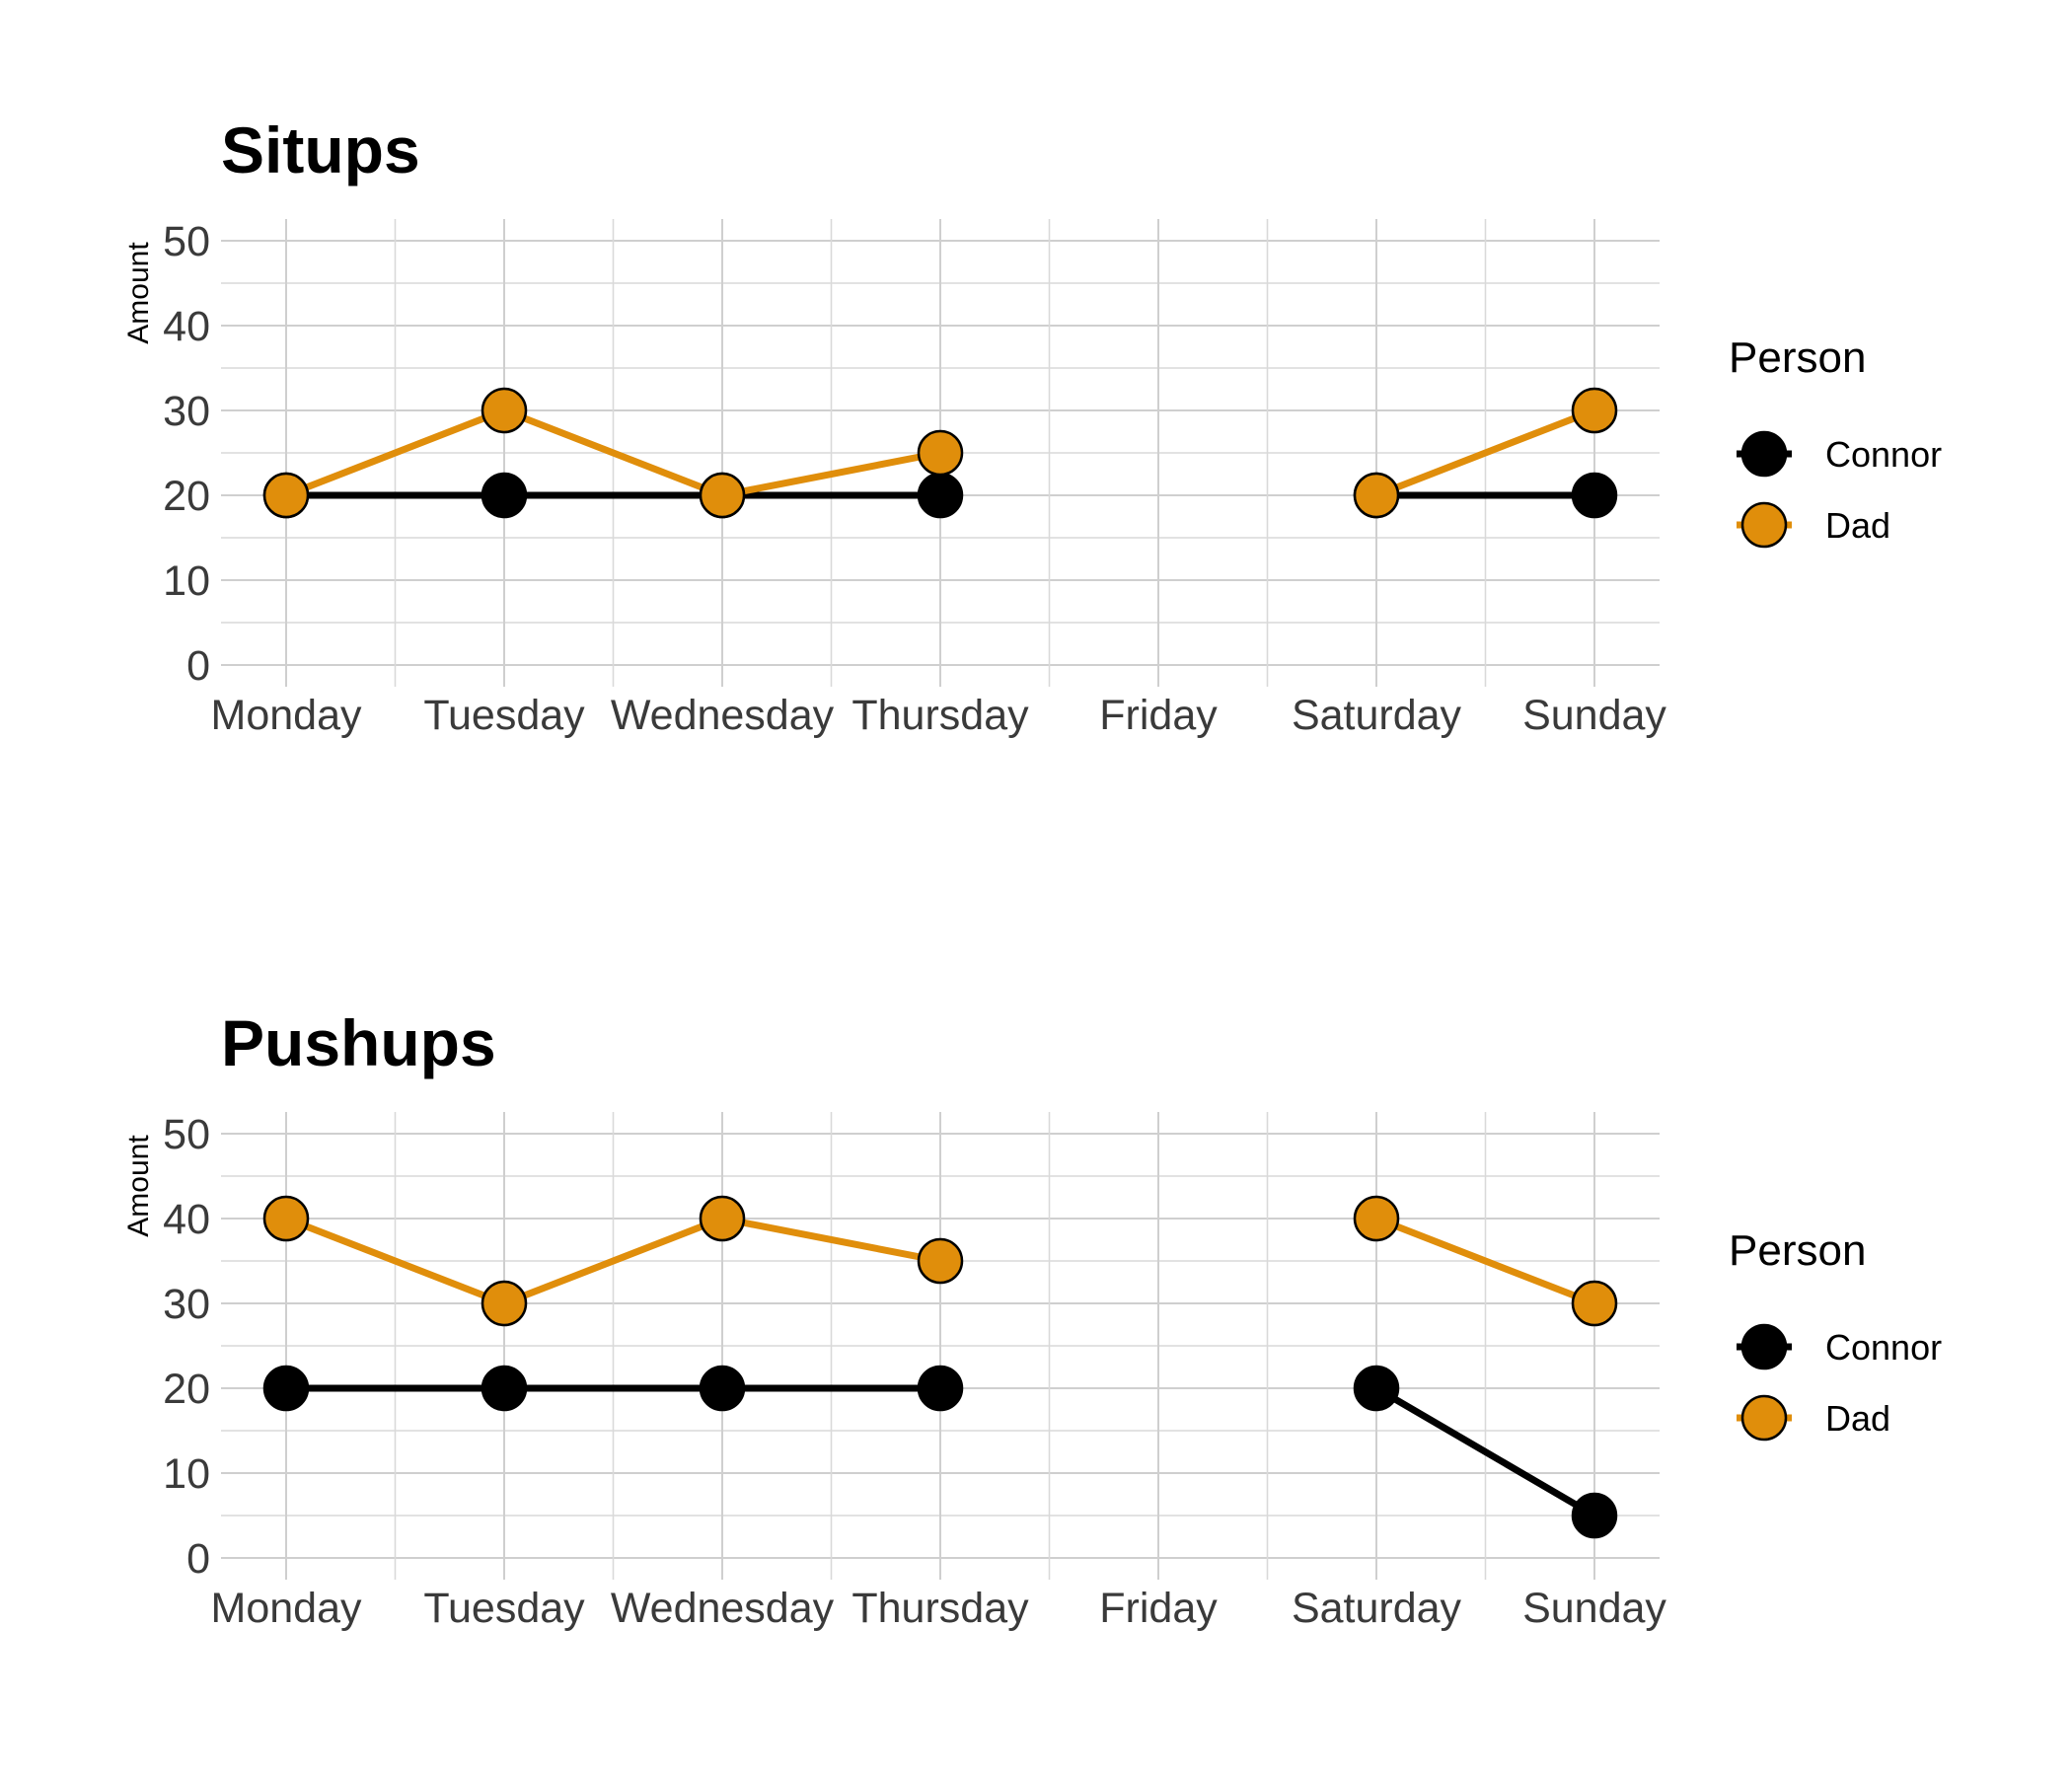 This screenshot has height=1776, width=2072. What do you see at coordinates (320, 150) in the screenshot?
I see `panel-title: Situps` at bounding box center [320, 150].